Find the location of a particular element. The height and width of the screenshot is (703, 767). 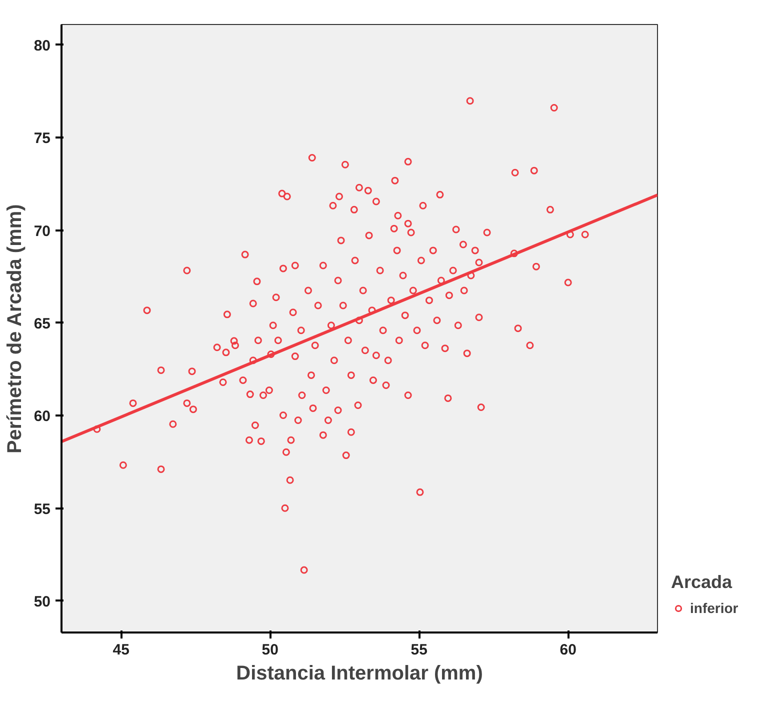

y-tick-label: 80 is located at coordinates (42, 45).